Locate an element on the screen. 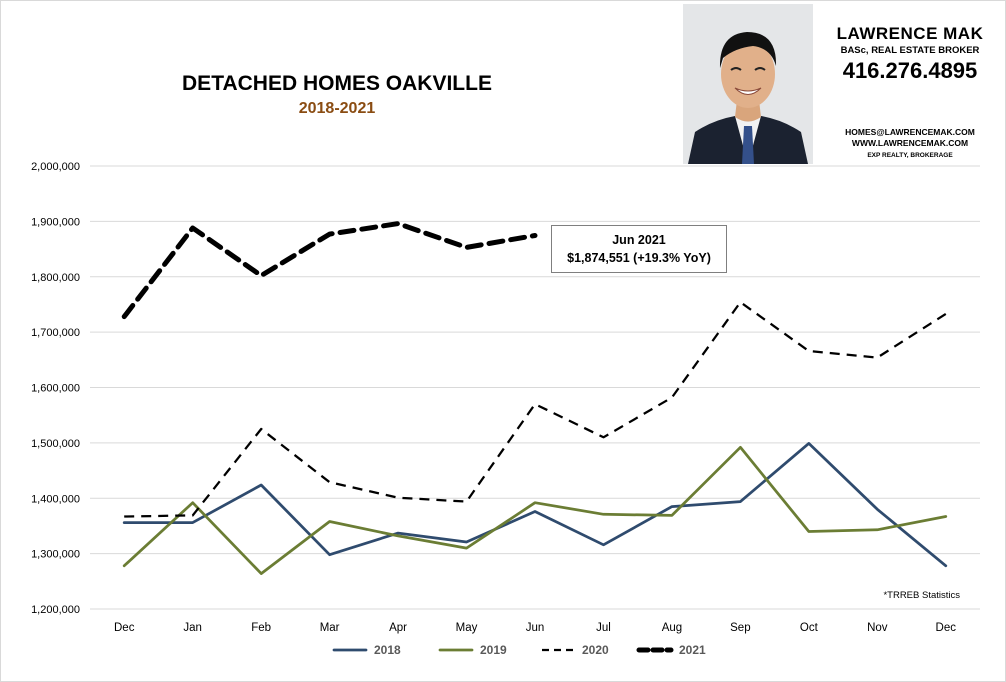 Image resolution: width=1006 pixels, height=682 pixels. x-tick-label: May is located at coordinates (467, 628).